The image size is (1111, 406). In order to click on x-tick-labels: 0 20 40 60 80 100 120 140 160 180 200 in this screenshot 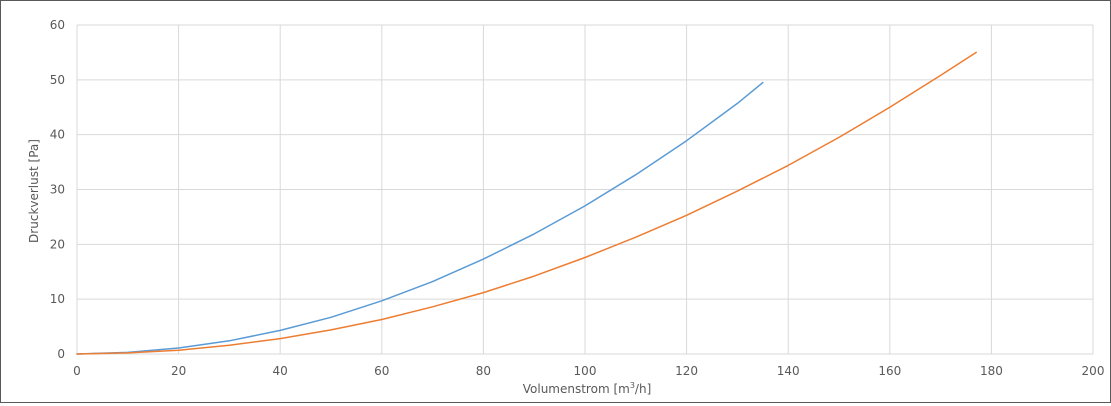, I will do `click(588, 371)`.